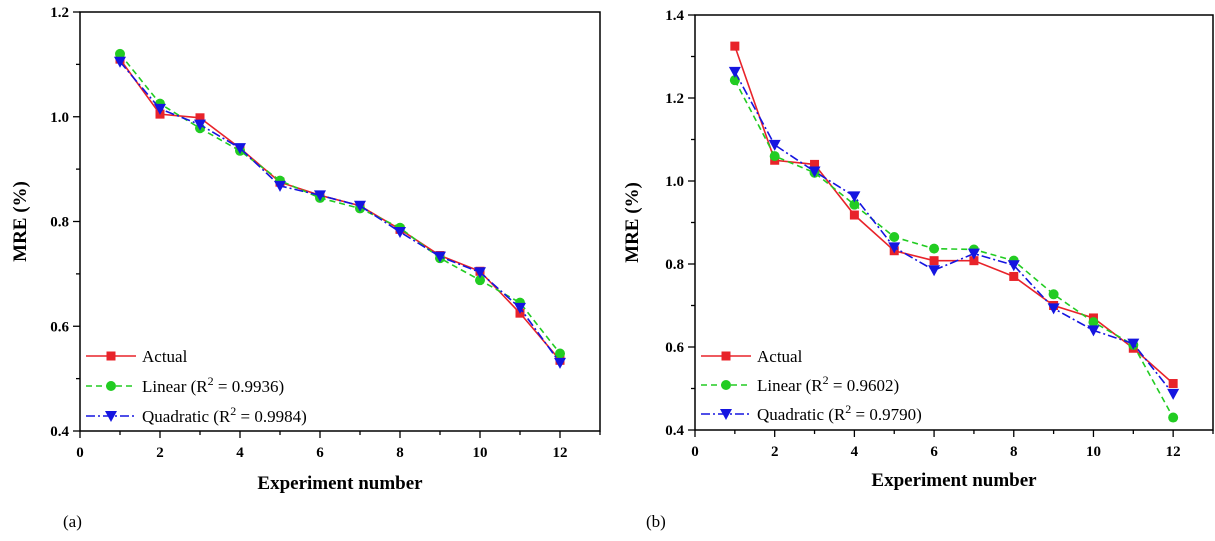 This screenshot has height=541, width=1215. Describe the element at coordinates (954, 480) in the screenshot. I see `chart-b-x-axis-title: Experiment number` at that location.